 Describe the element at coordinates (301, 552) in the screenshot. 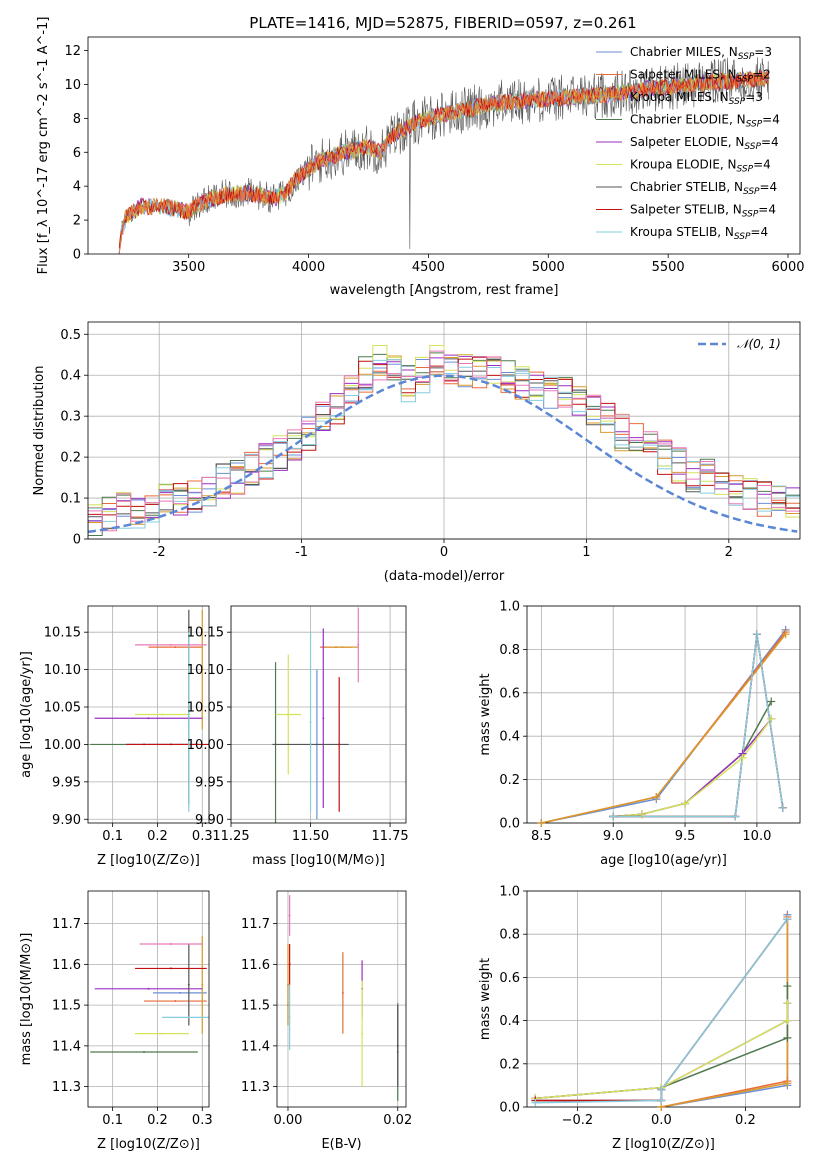

I see `tick-label-x: -1` at that location.